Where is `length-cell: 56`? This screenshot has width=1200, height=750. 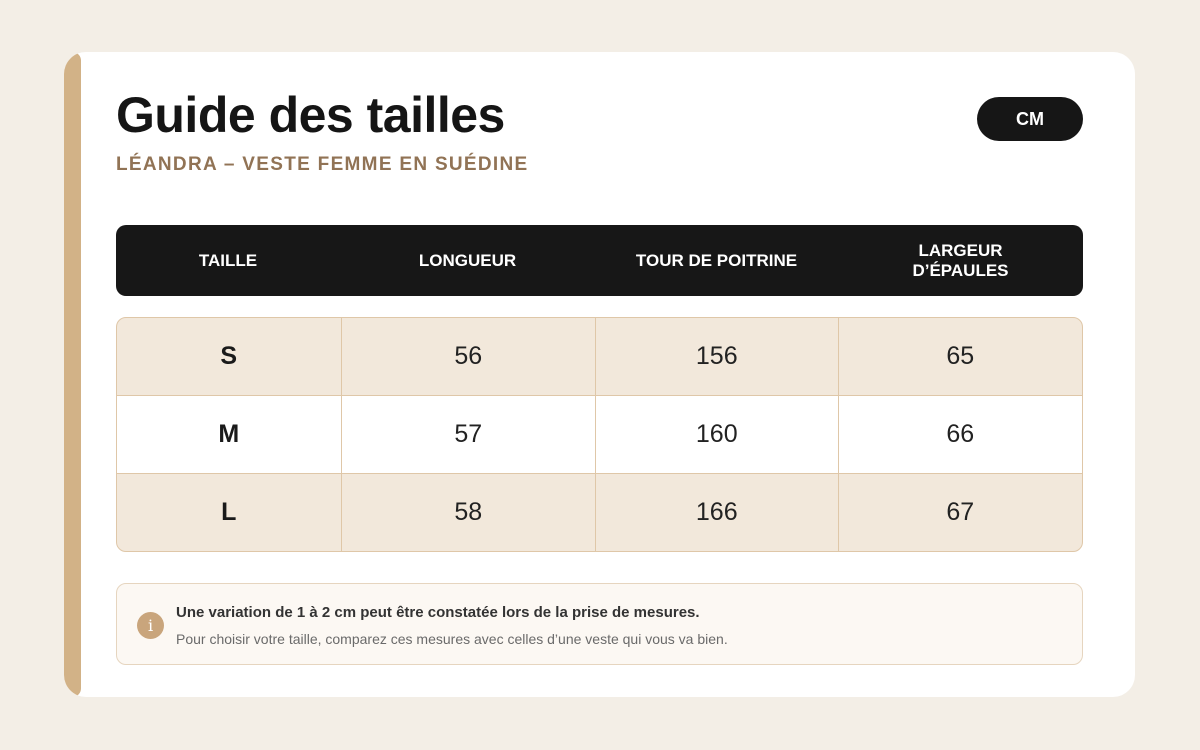
length-cell: 56 is located at coordinates (467, 356).